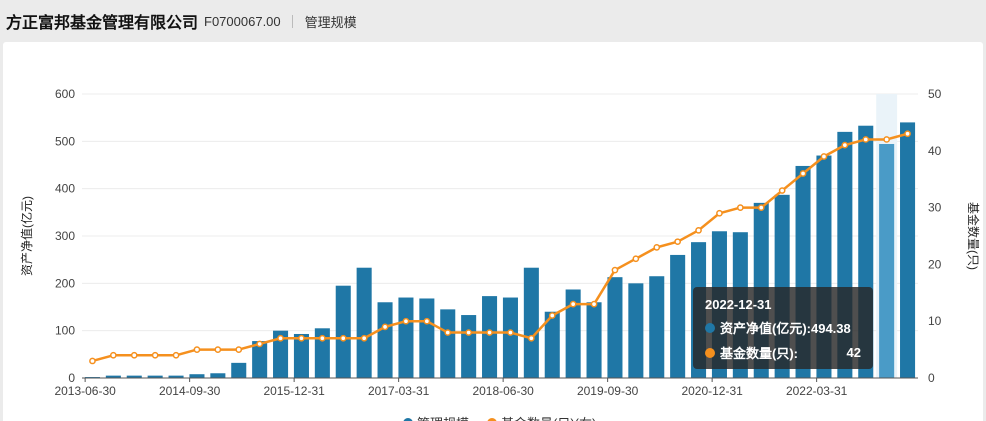  What do you see at coordinates (712, 391) in the screenshot?
I see `x-tick-label: 2020-12-31` at bounding box center [712, 391].